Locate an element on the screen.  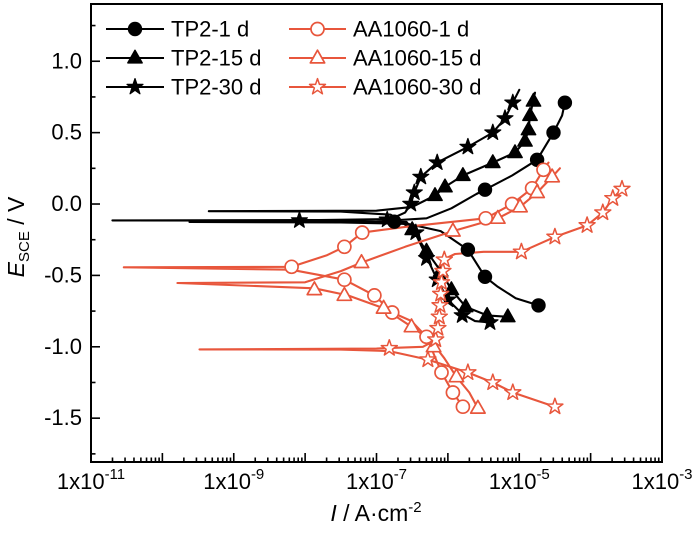
legend-label: AA1060-30 d is located at coordinates (417, 87).